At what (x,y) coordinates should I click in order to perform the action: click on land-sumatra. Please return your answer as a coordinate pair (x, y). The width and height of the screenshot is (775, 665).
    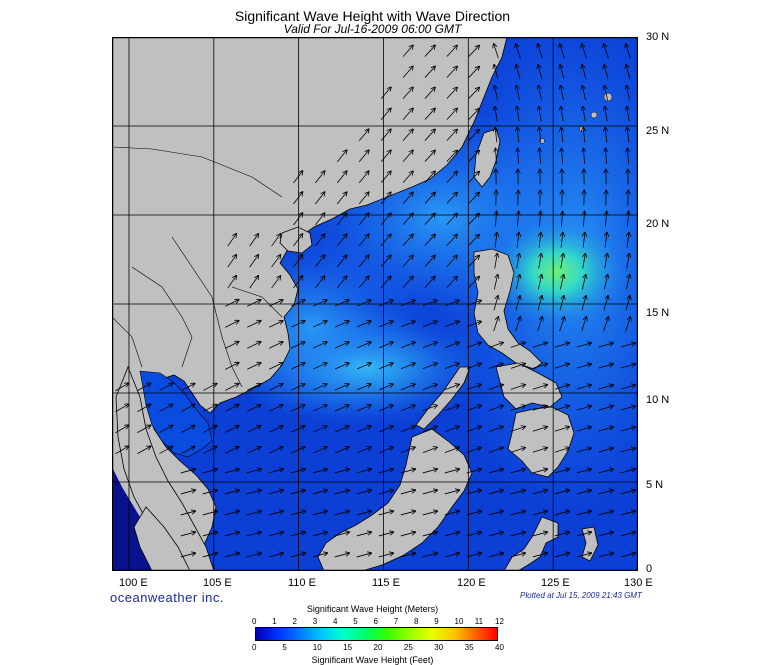
    Looking at the image, I should click on (162, 538).